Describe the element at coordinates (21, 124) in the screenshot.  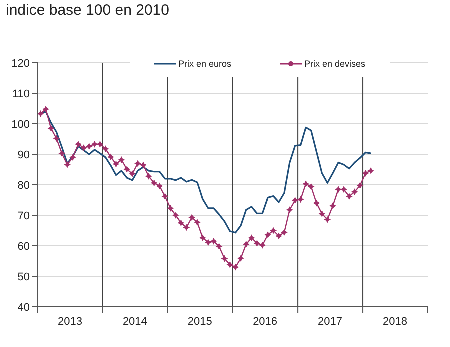
I see `y-tick-label: 100` at that location.